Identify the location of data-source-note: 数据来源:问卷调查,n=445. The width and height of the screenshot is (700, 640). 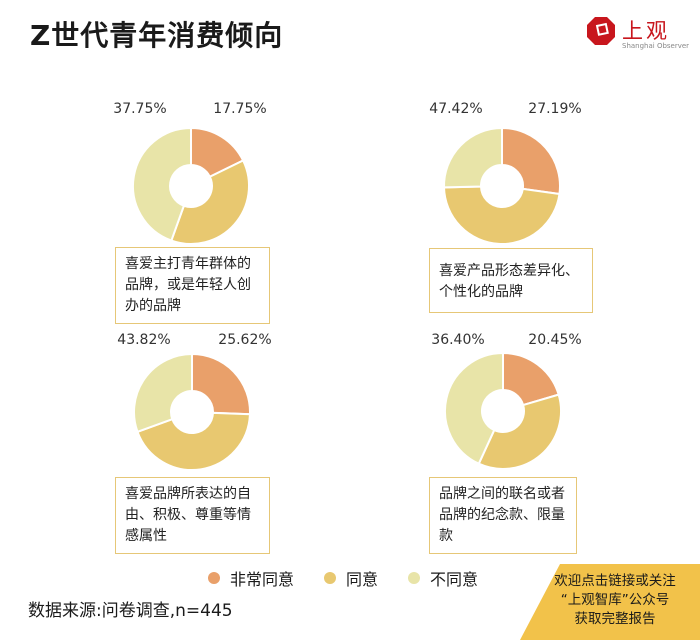
(130, 611).